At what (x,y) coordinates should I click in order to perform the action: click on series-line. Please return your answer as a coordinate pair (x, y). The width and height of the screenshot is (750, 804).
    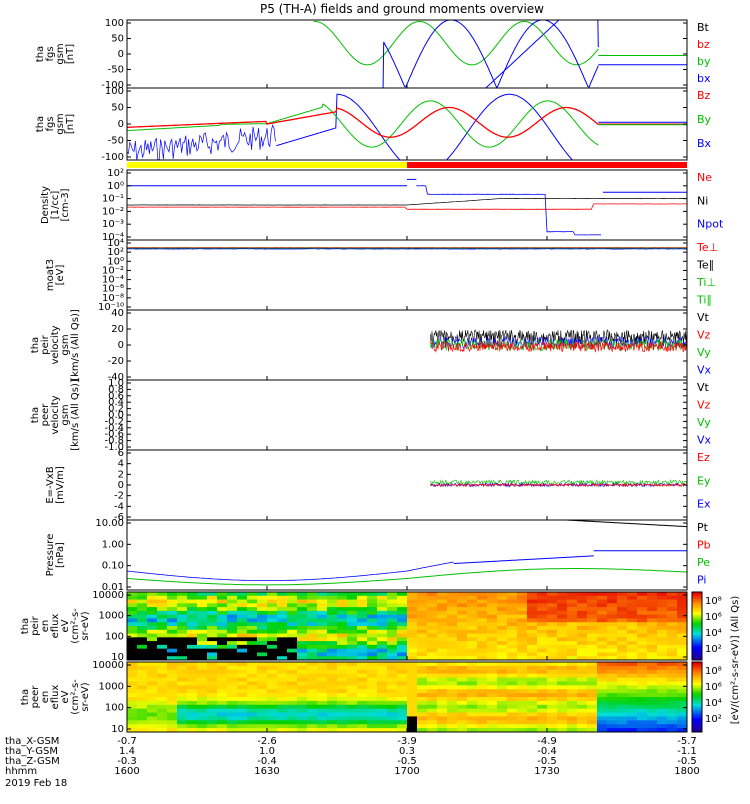
    Looking at the image, I should click on (465, 76).